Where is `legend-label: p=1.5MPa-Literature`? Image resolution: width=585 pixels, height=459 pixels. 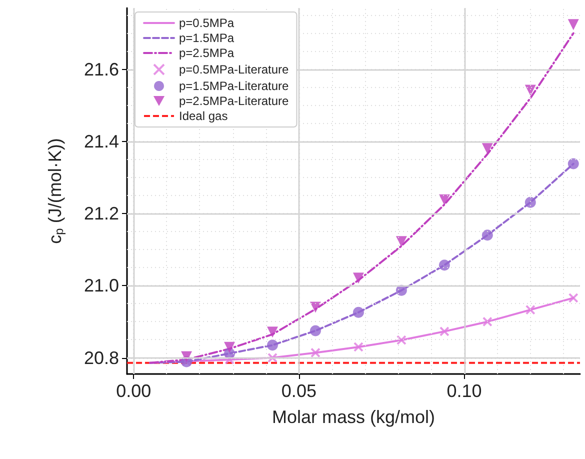
legend-label: p=1.5MPa-Literature is located at coordinates (234, 86).